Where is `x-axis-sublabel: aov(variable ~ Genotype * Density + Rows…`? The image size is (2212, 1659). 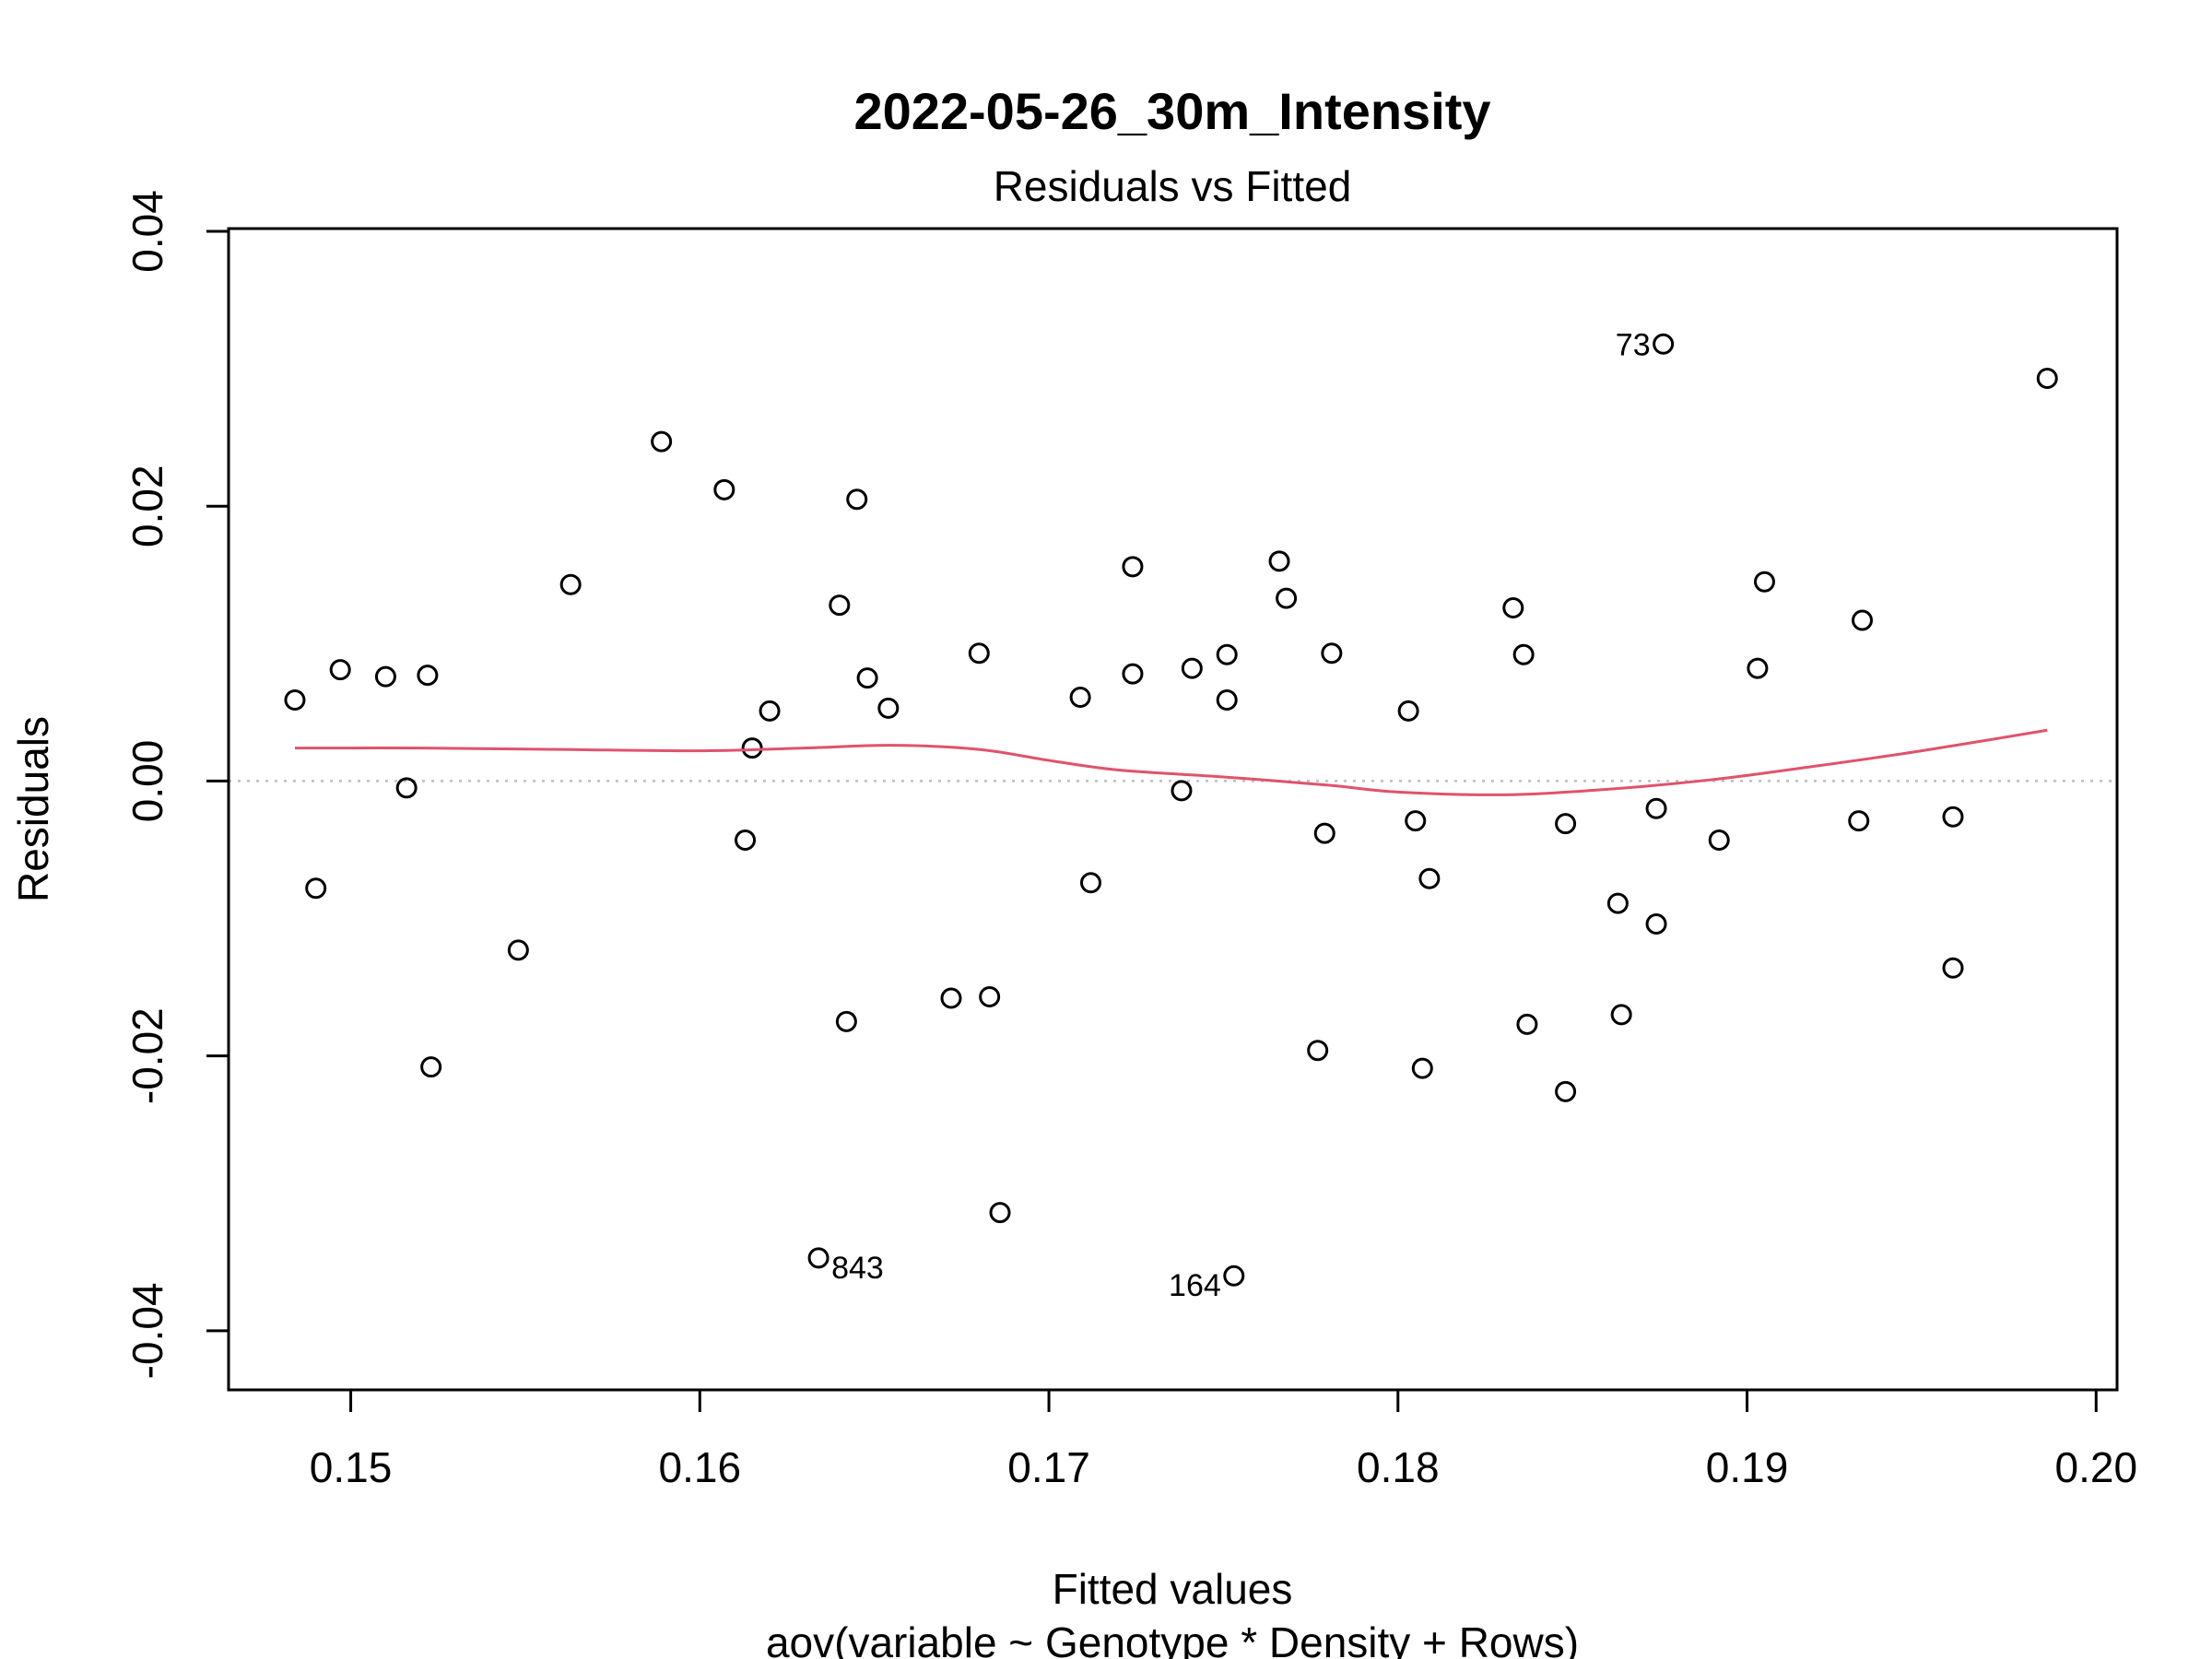 x-axis-sublabel: aov(variable ~ Genotype * Density + Rows… is located at coordinates (1172, 1638).